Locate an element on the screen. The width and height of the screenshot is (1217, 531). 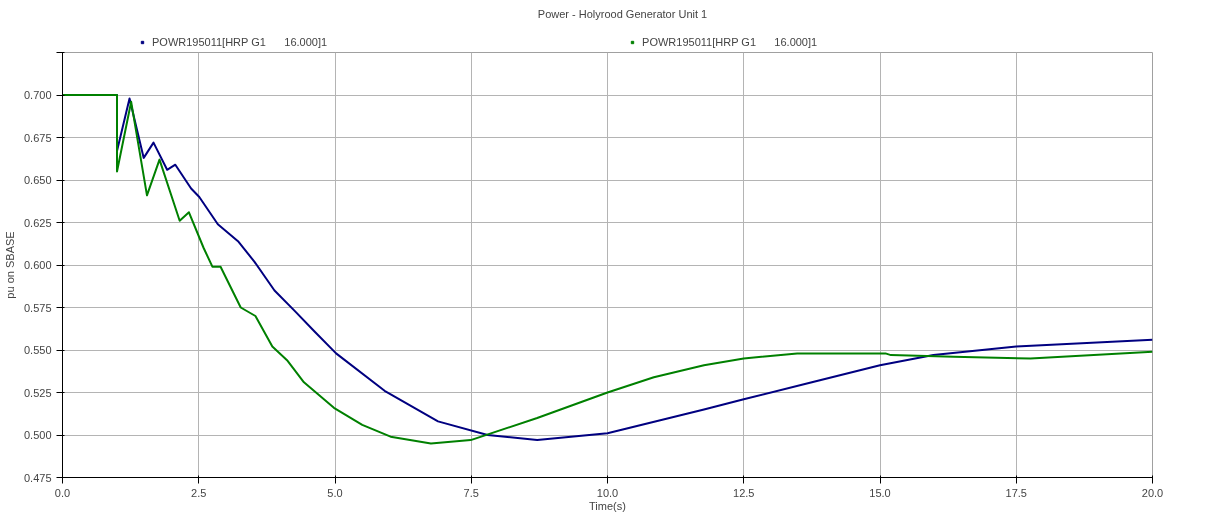
chart-title: Power - Holyrood Generator Unit 1 is located at coordinates (622, 13).